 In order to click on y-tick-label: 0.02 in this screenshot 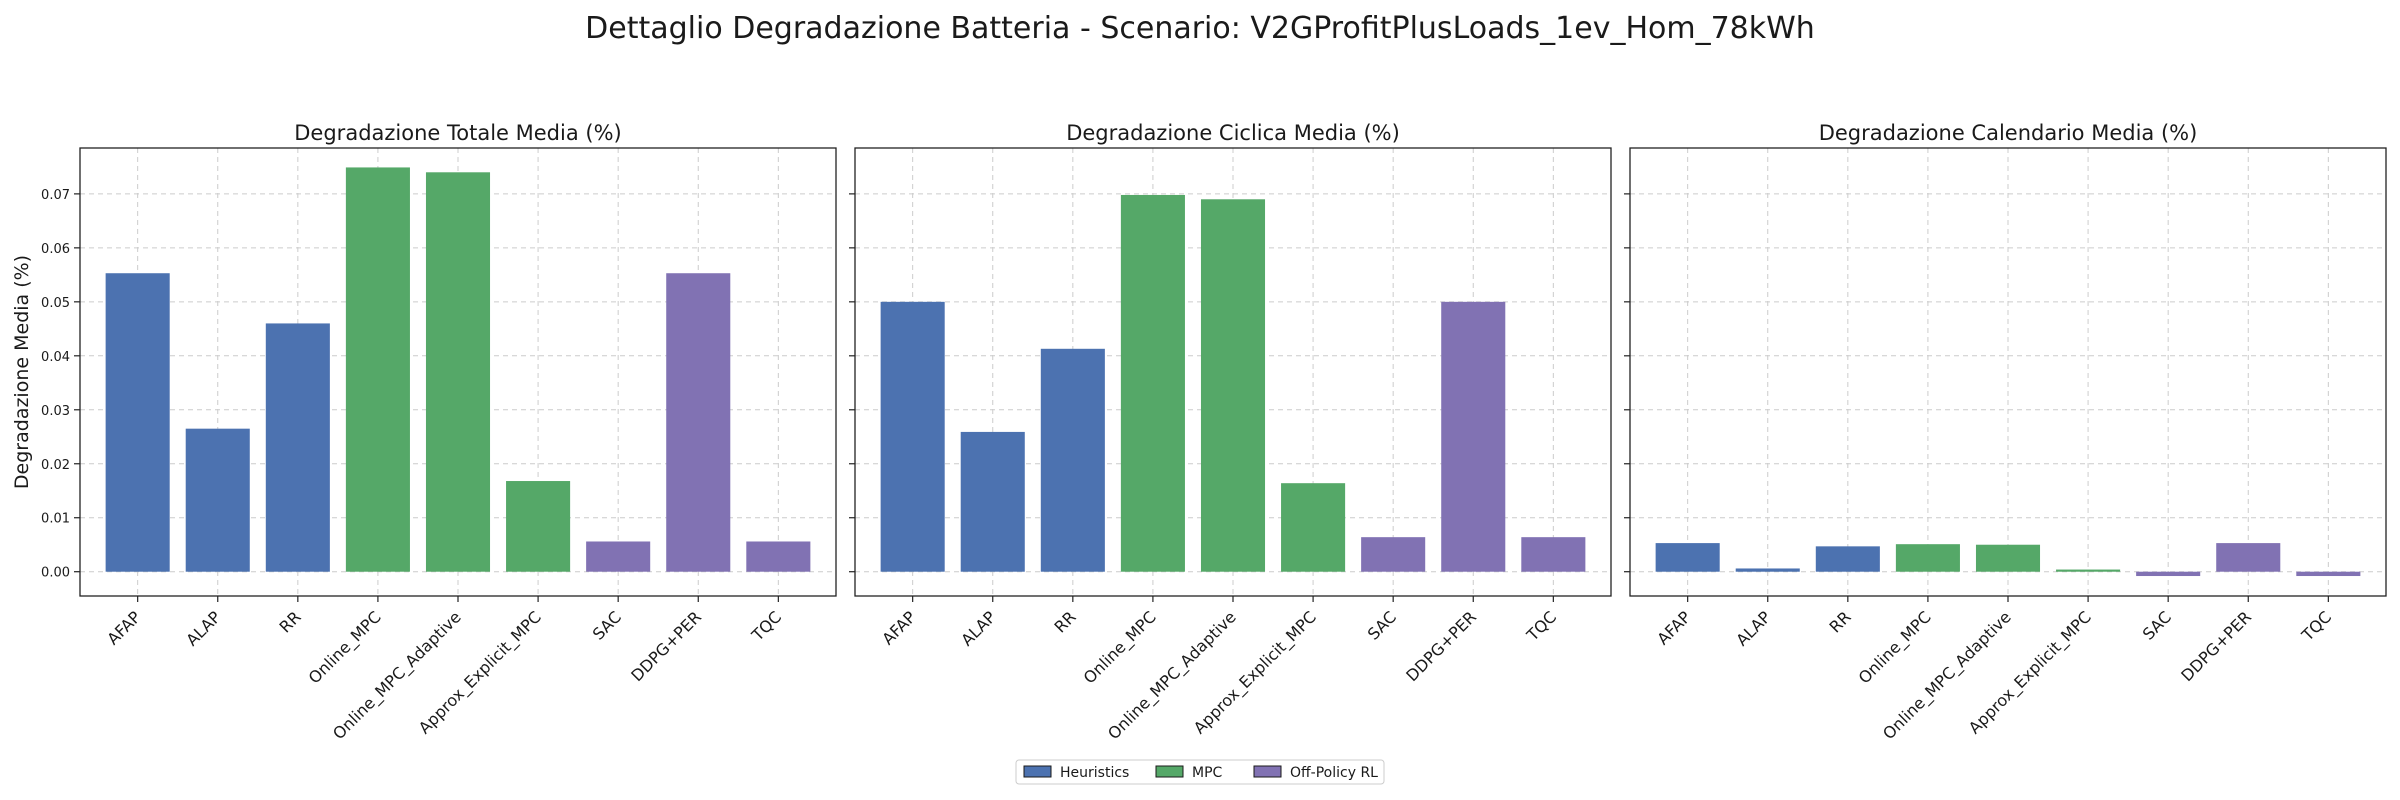, I will do `click(55, 465)`.